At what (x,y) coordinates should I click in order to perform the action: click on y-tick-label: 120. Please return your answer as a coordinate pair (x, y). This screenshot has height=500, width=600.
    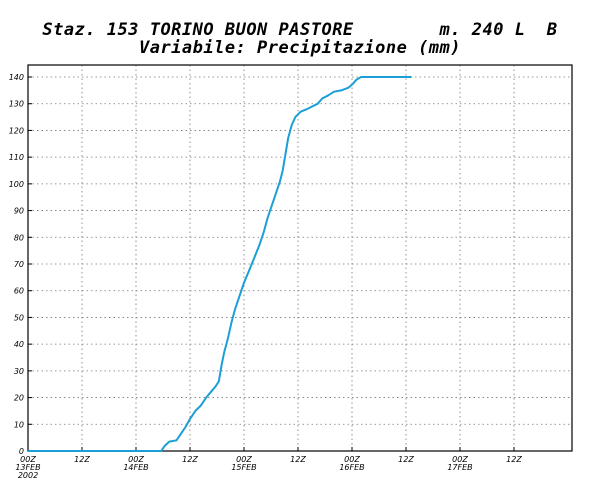
    Looking at the image, I should click on (16, 130).